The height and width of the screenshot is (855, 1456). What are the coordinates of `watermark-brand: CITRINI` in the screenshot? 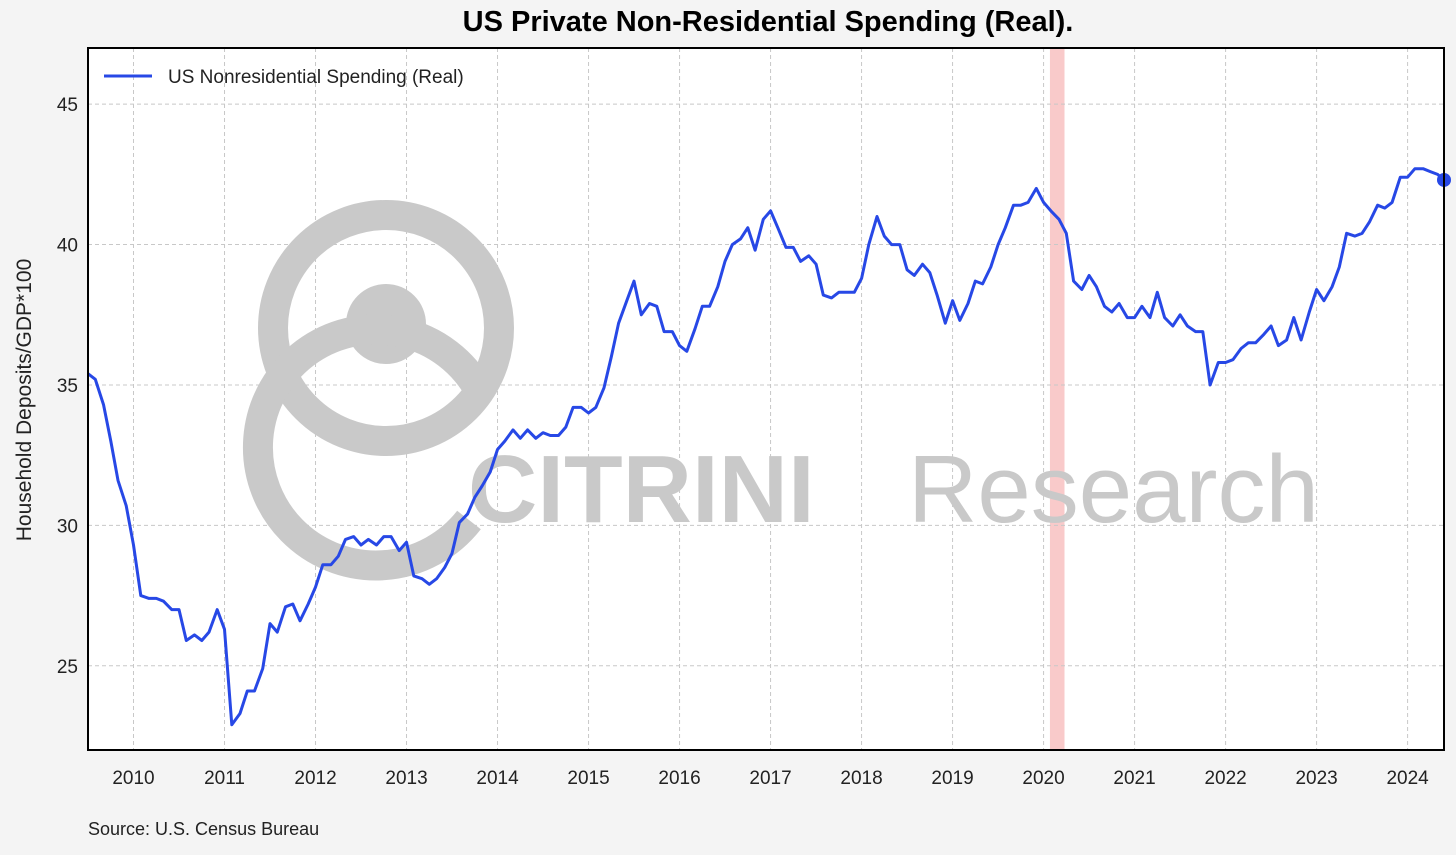 It's located at (641, 489).